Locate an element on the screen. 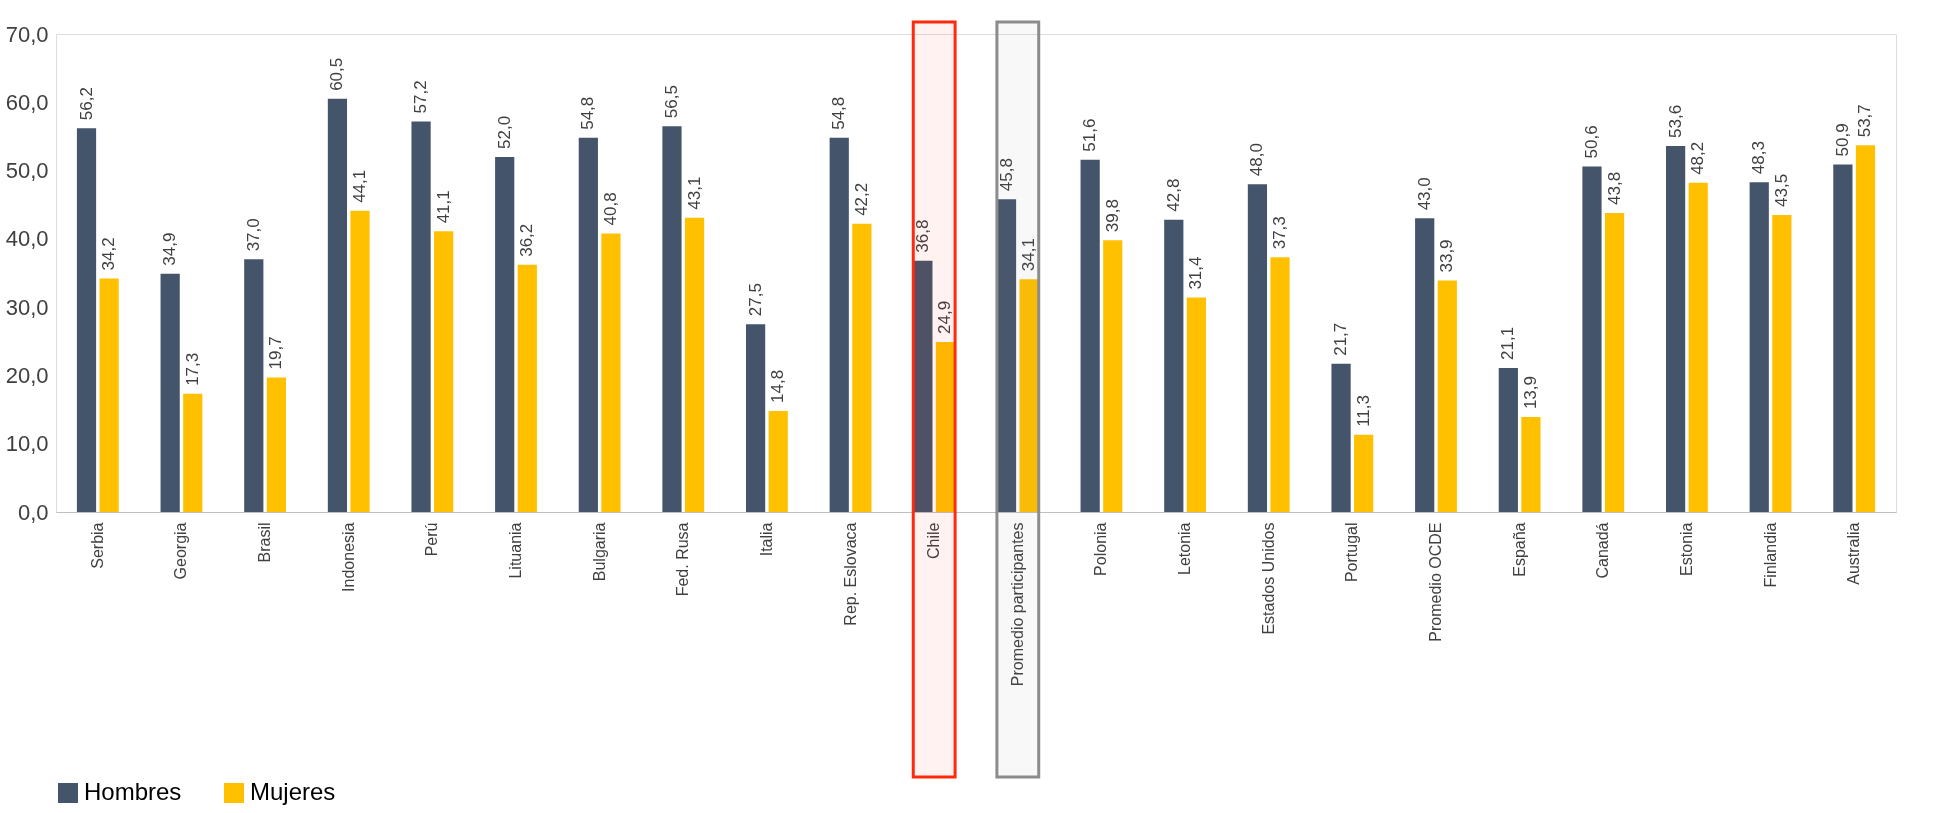 The height and width of the screenshot is (813, 1959). data-label: 43,0 is located at coordinates (1424, 194).